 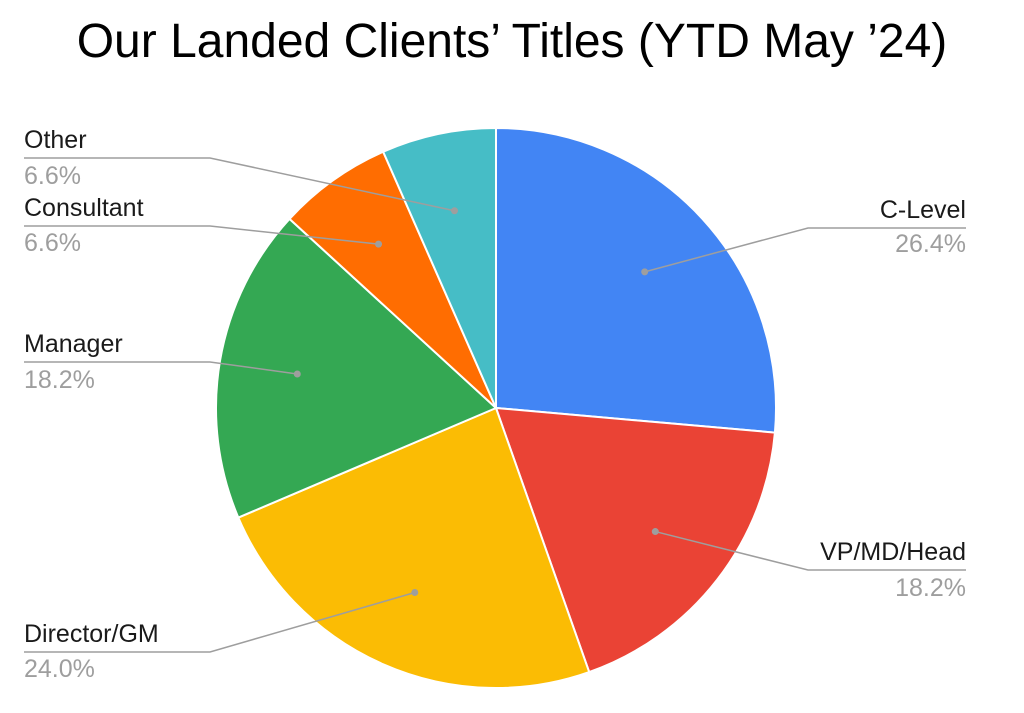 I want to click on slice-label-director-gm: Director/GM, so click(x=91, y=634).